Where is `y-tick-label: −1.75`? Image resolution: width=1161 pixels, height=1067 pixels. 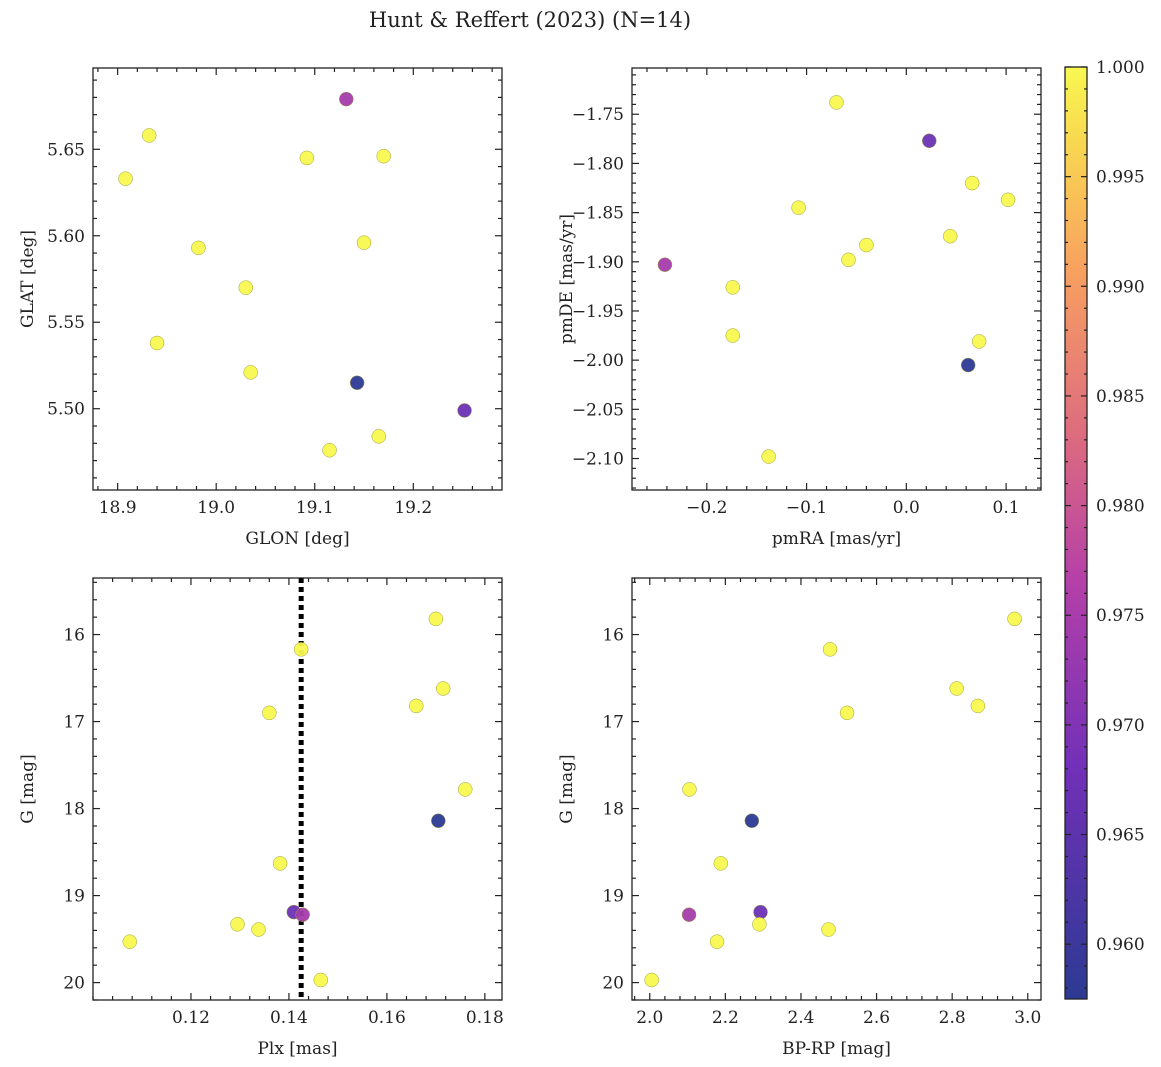 y-tick-label: −1.75 is located at coordinates (598, 115).